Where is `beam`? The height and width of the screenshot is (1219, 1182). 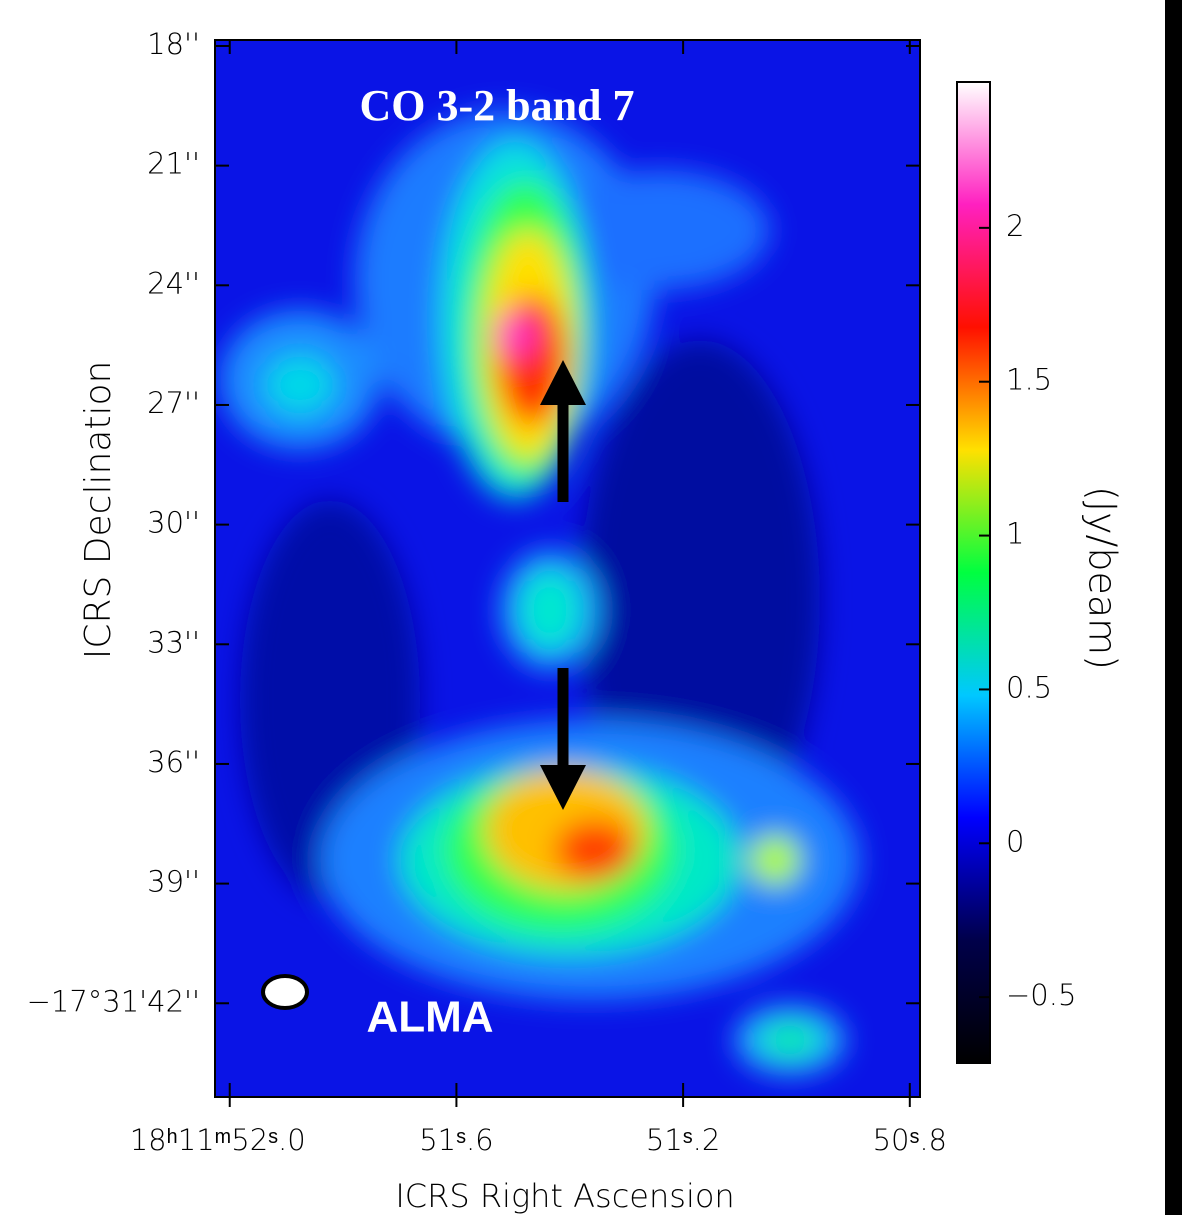
beam is located at coordinates (285, 992).